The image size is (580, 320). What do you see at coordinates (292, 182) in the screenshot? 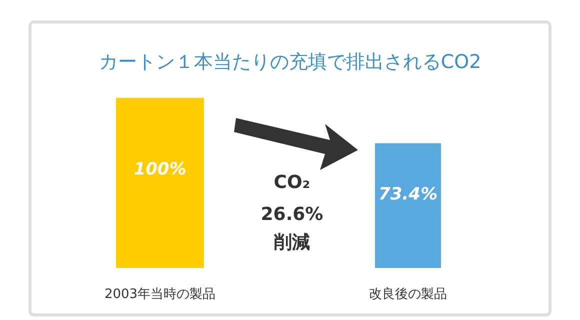
I see `annotation: CO₂` at bounding box center [292, 182].